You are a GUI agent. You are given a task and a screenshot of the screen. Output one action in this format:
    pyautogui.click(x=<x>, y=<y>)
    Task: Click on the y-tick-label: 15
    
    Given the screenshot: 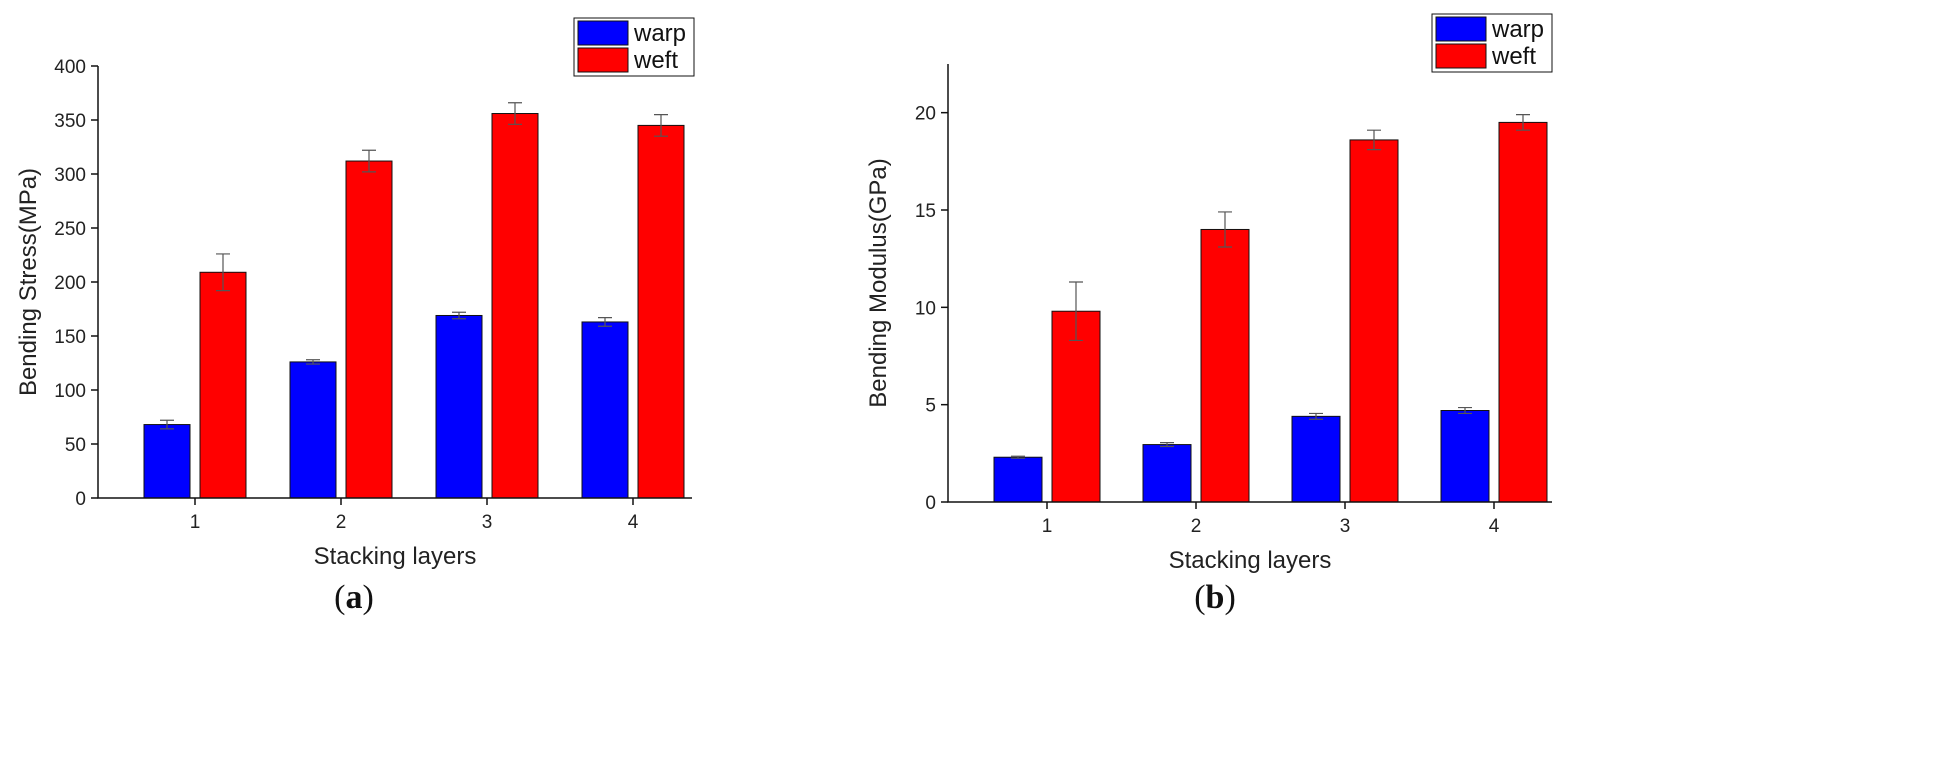 What is the action you would take?
    pyautogui.click(x=925, y=211)
    